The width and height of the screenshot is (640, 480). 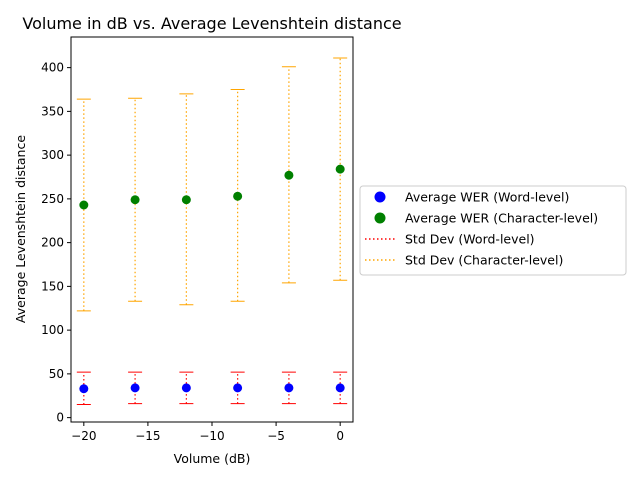 What do you see at coordinates (52, 243) in the screenshot?
I see `y-tick-label: 200` at bounding box center [52, 243].